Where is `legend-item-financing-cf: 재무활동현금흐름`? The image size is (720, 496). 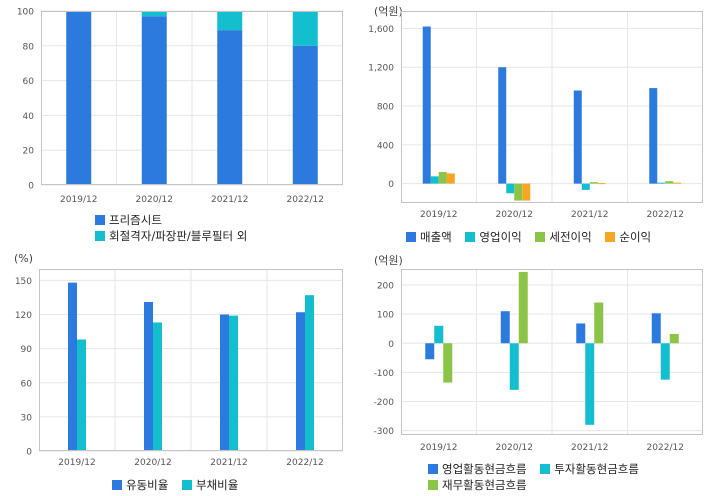 legend-item-financing-cf: 재무활동현금흐름 is located at coordinates (477, 485).